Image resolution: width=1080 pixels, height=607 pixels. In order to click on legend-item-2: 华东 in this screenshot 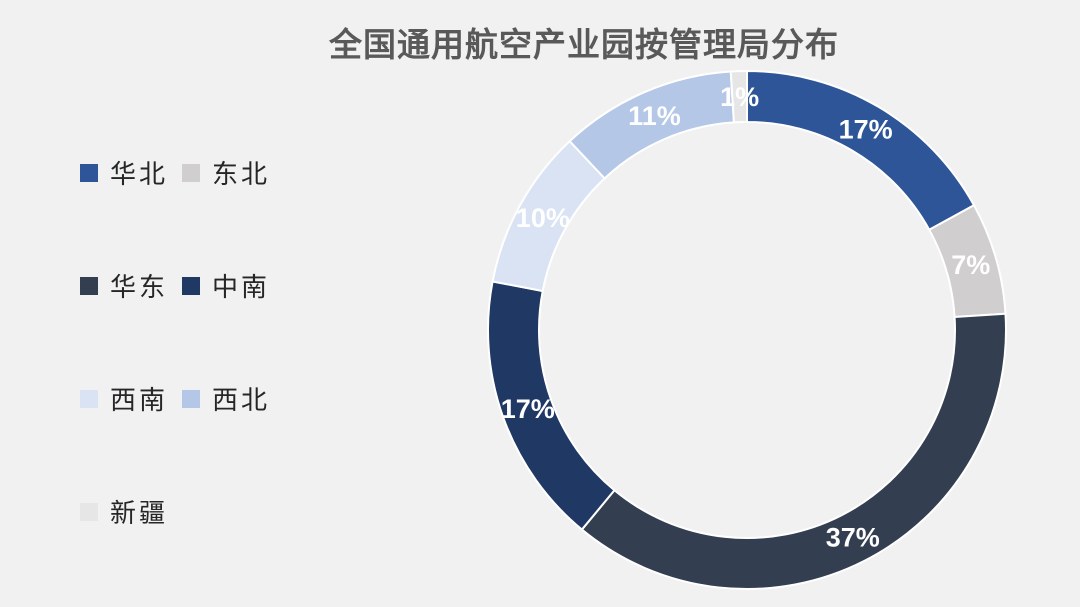, I will do `click(124, 285)`.